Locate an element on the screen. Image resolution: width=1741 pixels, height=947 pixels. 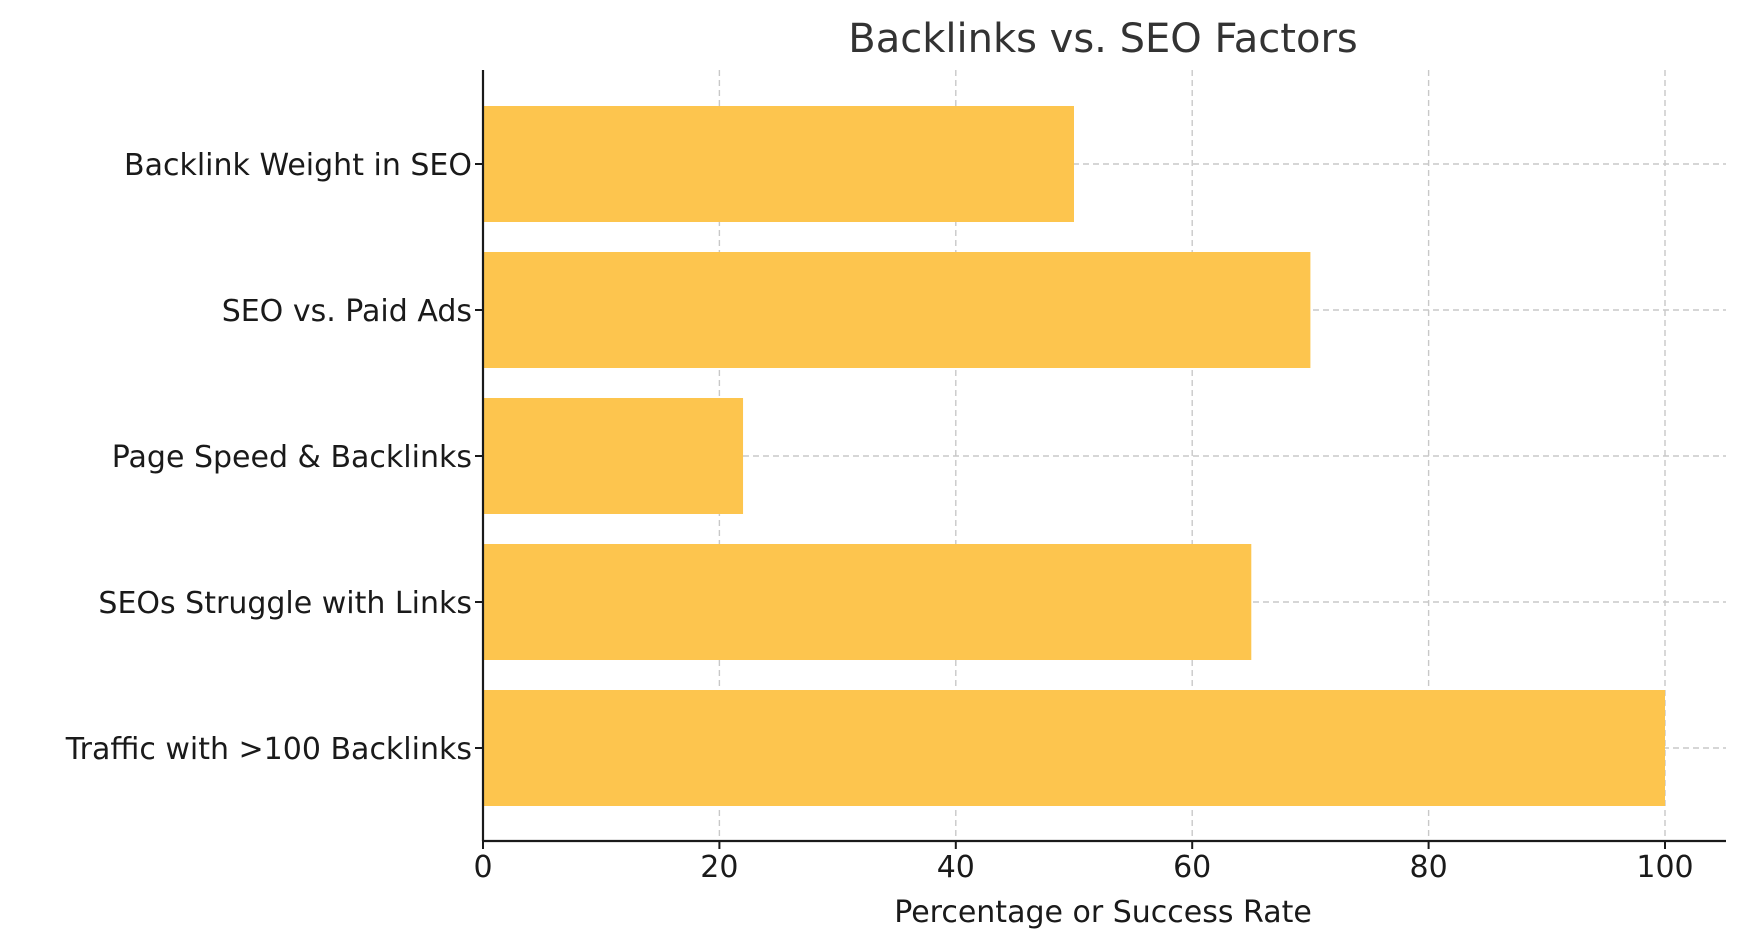
y-tick-label: Page Speed & Backlinks is located at coordinates (292, 457).